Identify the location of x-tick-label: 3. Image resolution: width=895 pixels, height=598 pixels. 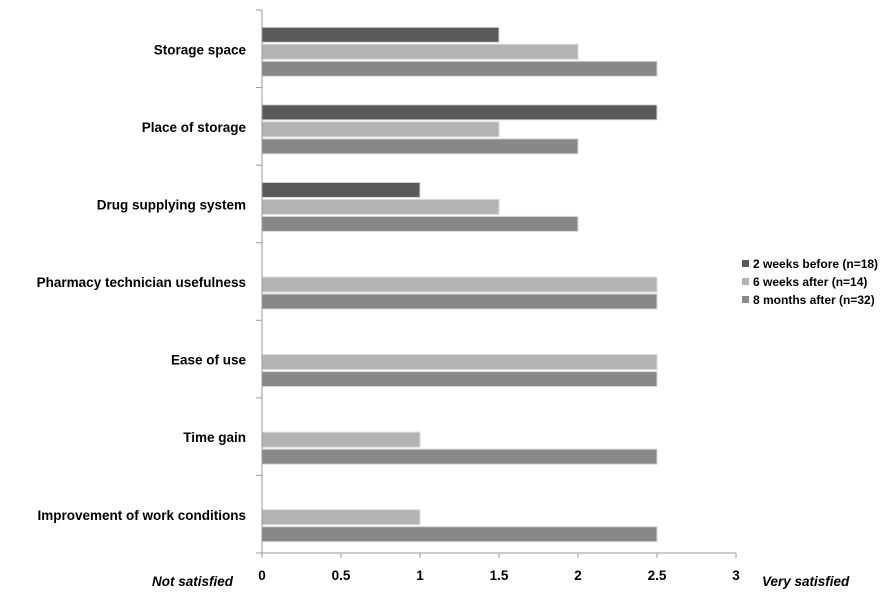
(736, 575).